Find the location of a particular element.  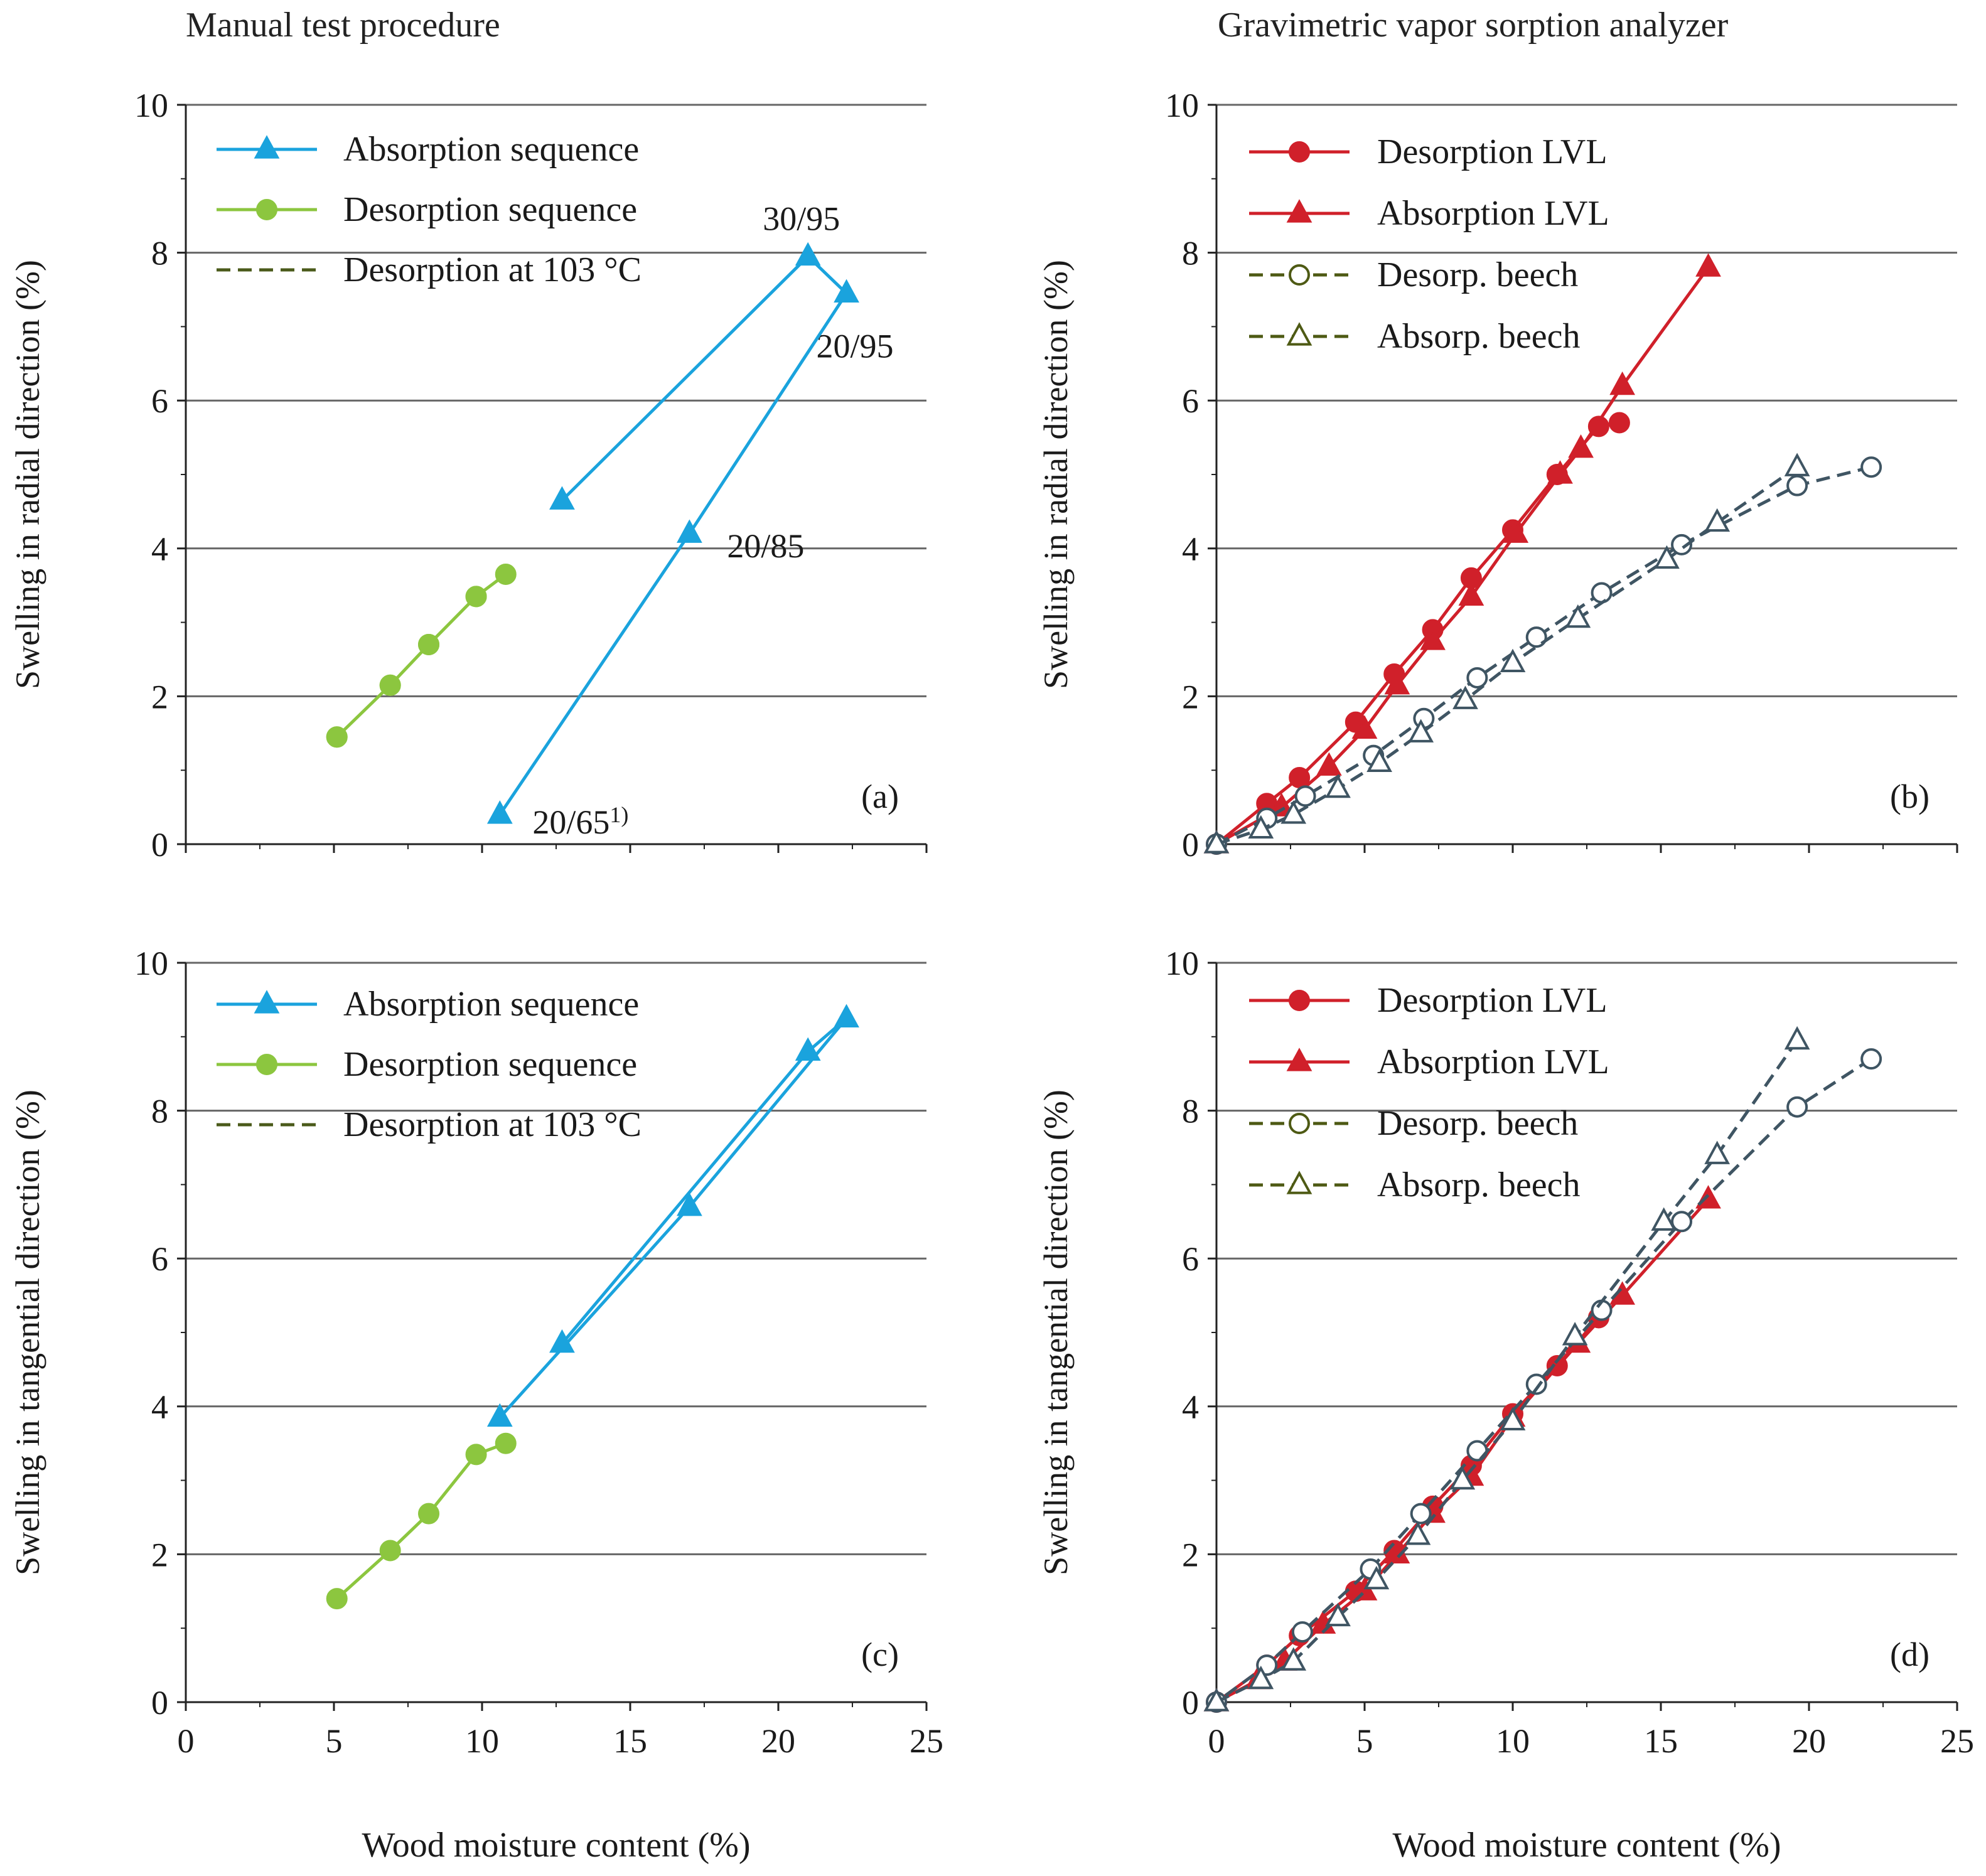

legend-entry-label: Absorp. beech is located at coordinates (1478, 337).